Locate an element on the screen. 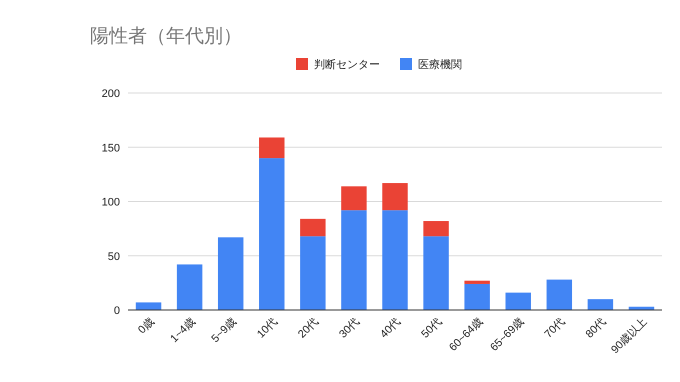  y-tick-label: 100 is located at coordinates (111, 202).